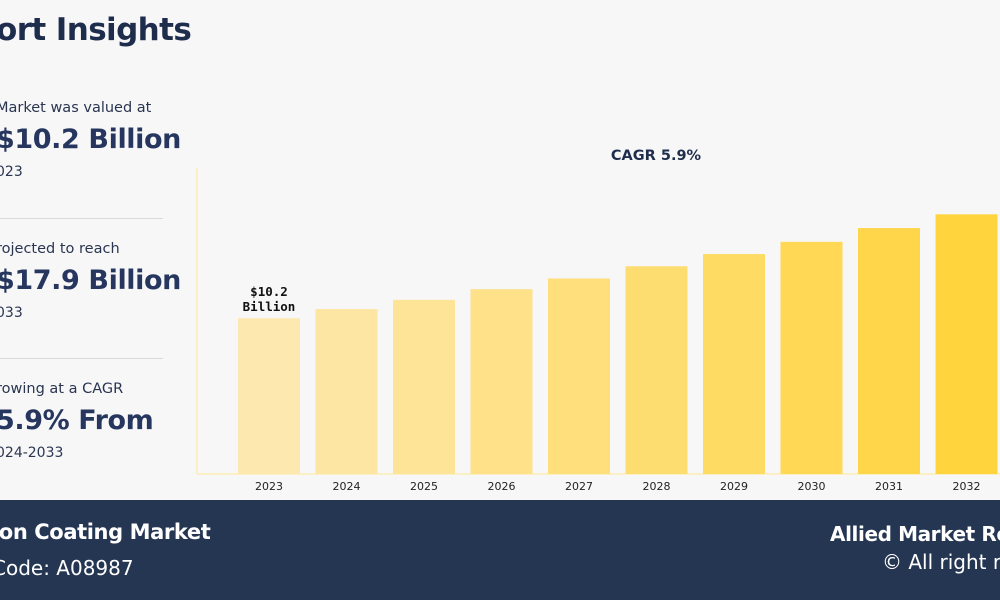 The image size is (1000, 600). Describe the element at coordinates (60, 249) in the screenshot. I see `stat-intro: rojected to reach` at that location.